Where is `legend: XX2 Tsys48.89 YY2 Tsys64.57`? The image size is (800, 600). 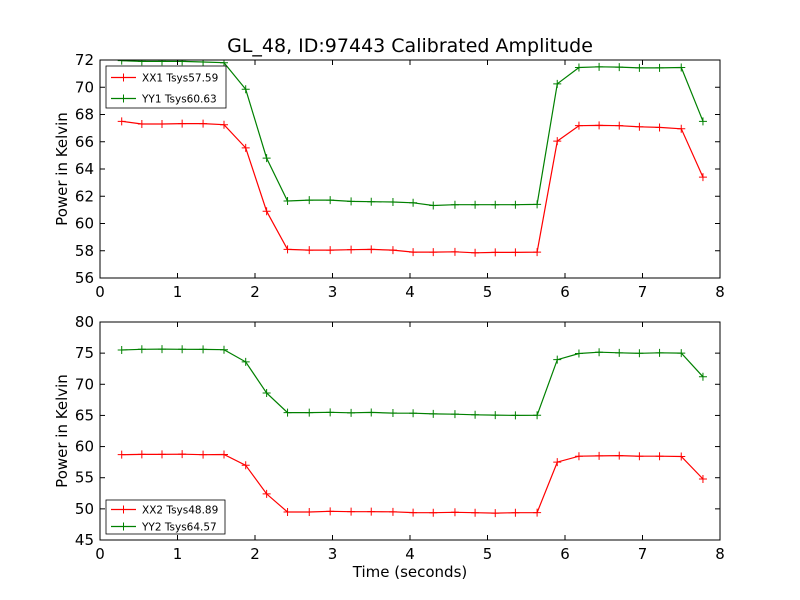 legend: XX2 Tsys48.89 YY2 Tsys64.57 is located at coordinates (165, 517).